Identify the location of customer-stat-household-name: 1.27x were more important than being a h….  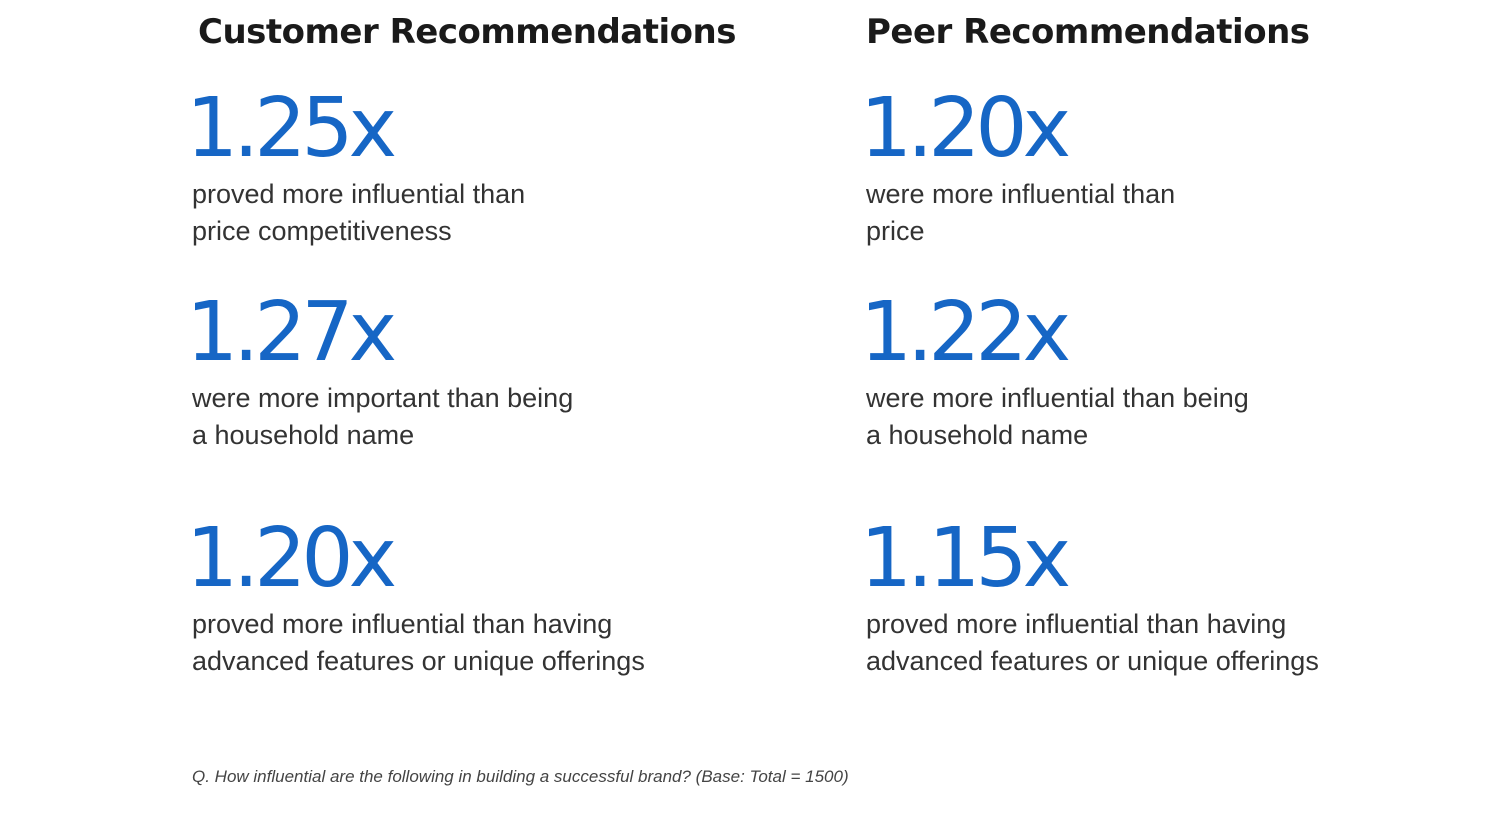
(489, 373).